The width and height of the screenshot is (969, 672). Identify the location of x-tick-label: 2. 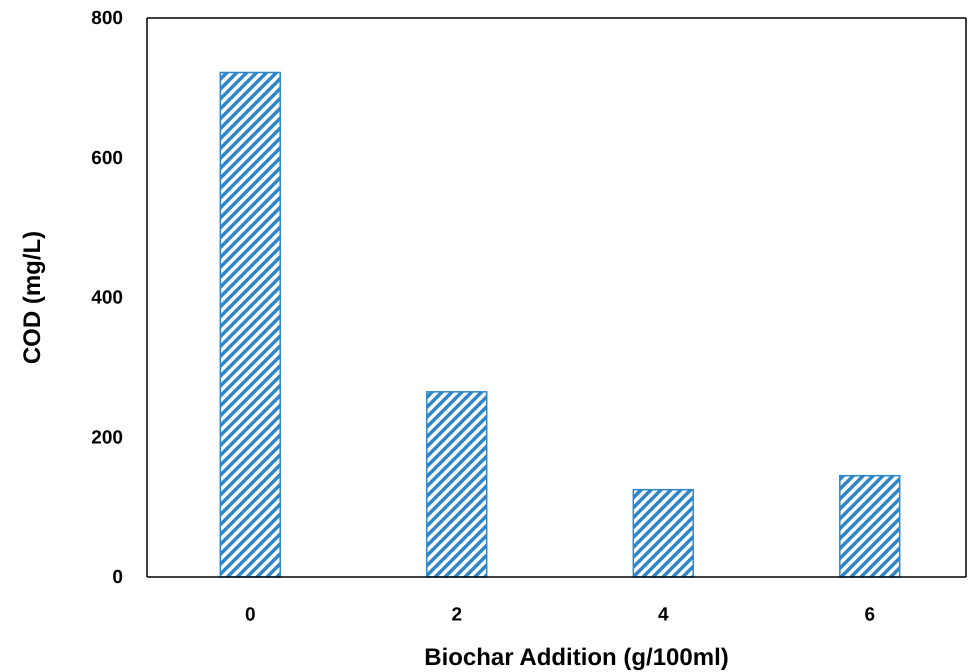
(456, 615).